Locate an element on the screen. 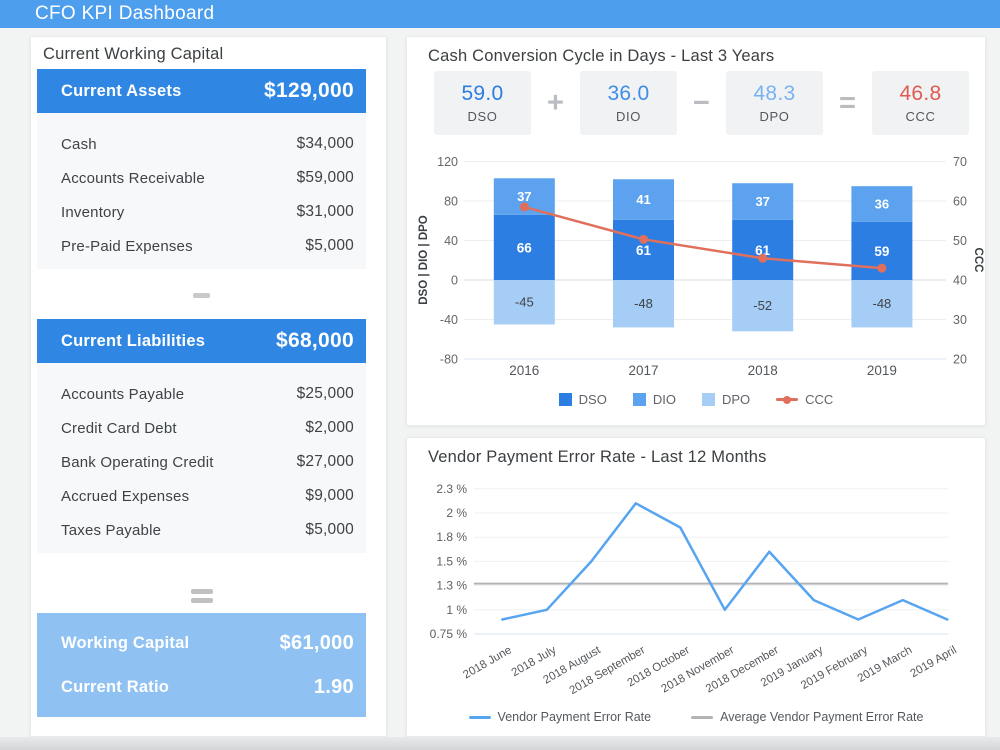 This screenshot has height=750, width=1000. asset-row-value: $5,000 is located at coordinates (329, 245).